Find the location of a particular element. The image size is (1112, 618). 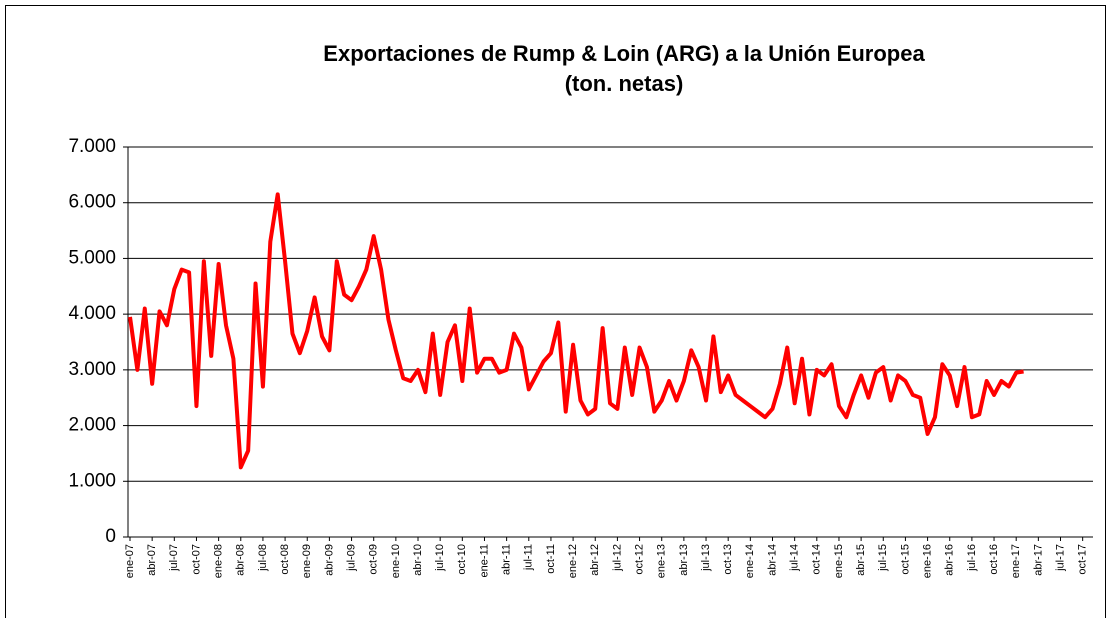

x-tick-label: jul-14 is located at coordinates (795, 558).